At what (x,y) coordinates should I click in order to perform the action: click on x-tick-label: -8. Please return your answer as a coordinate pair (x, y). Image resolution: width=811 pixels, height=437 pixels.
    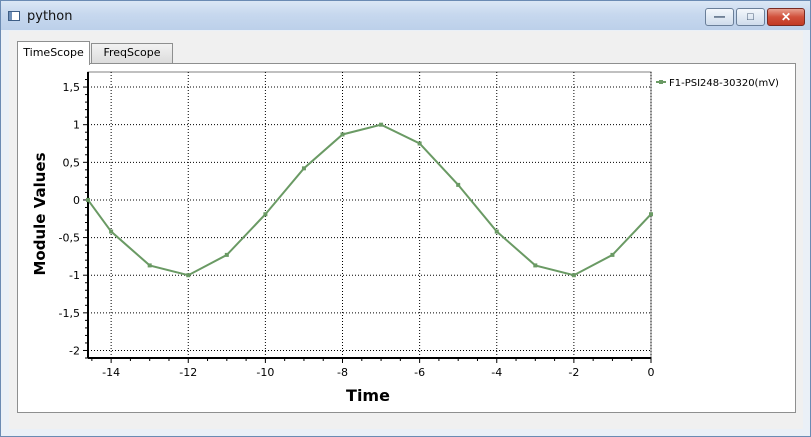
    Looking at the image, I should click on (342, 372).